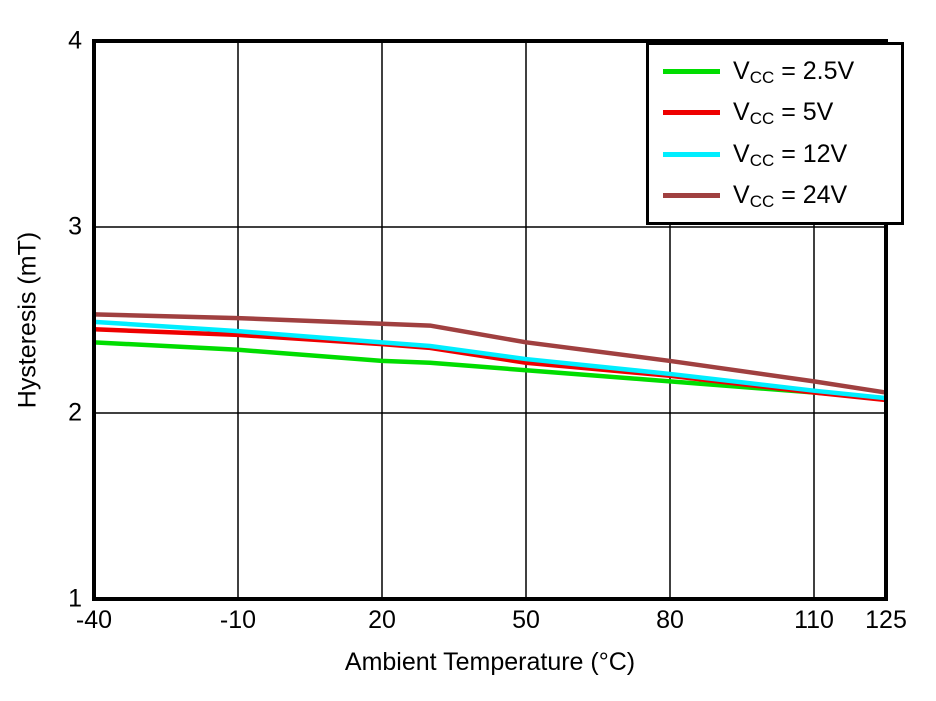 This screenshot has height=701, width=936. I want to click on legend-item: VCC = 2.5V, so click(782, 71).